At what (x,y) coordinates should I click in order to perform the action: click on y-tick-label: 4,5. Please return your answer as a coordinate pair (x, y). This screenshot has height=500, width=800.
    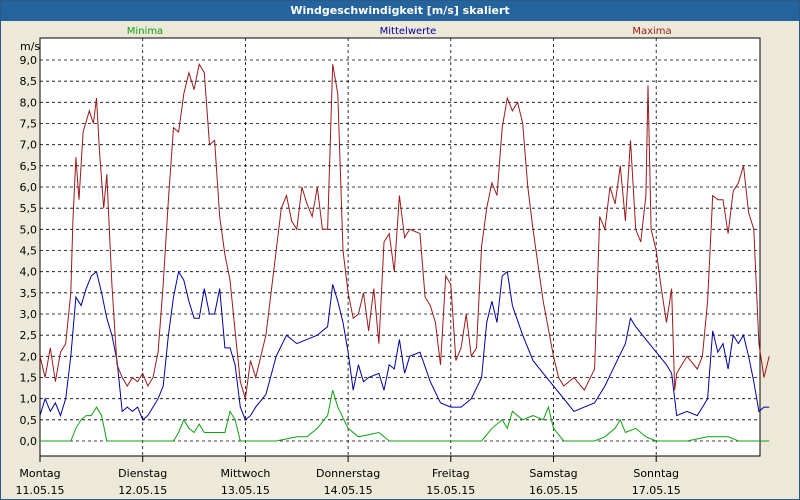
    Looking at the image, I should click on (29, 251).